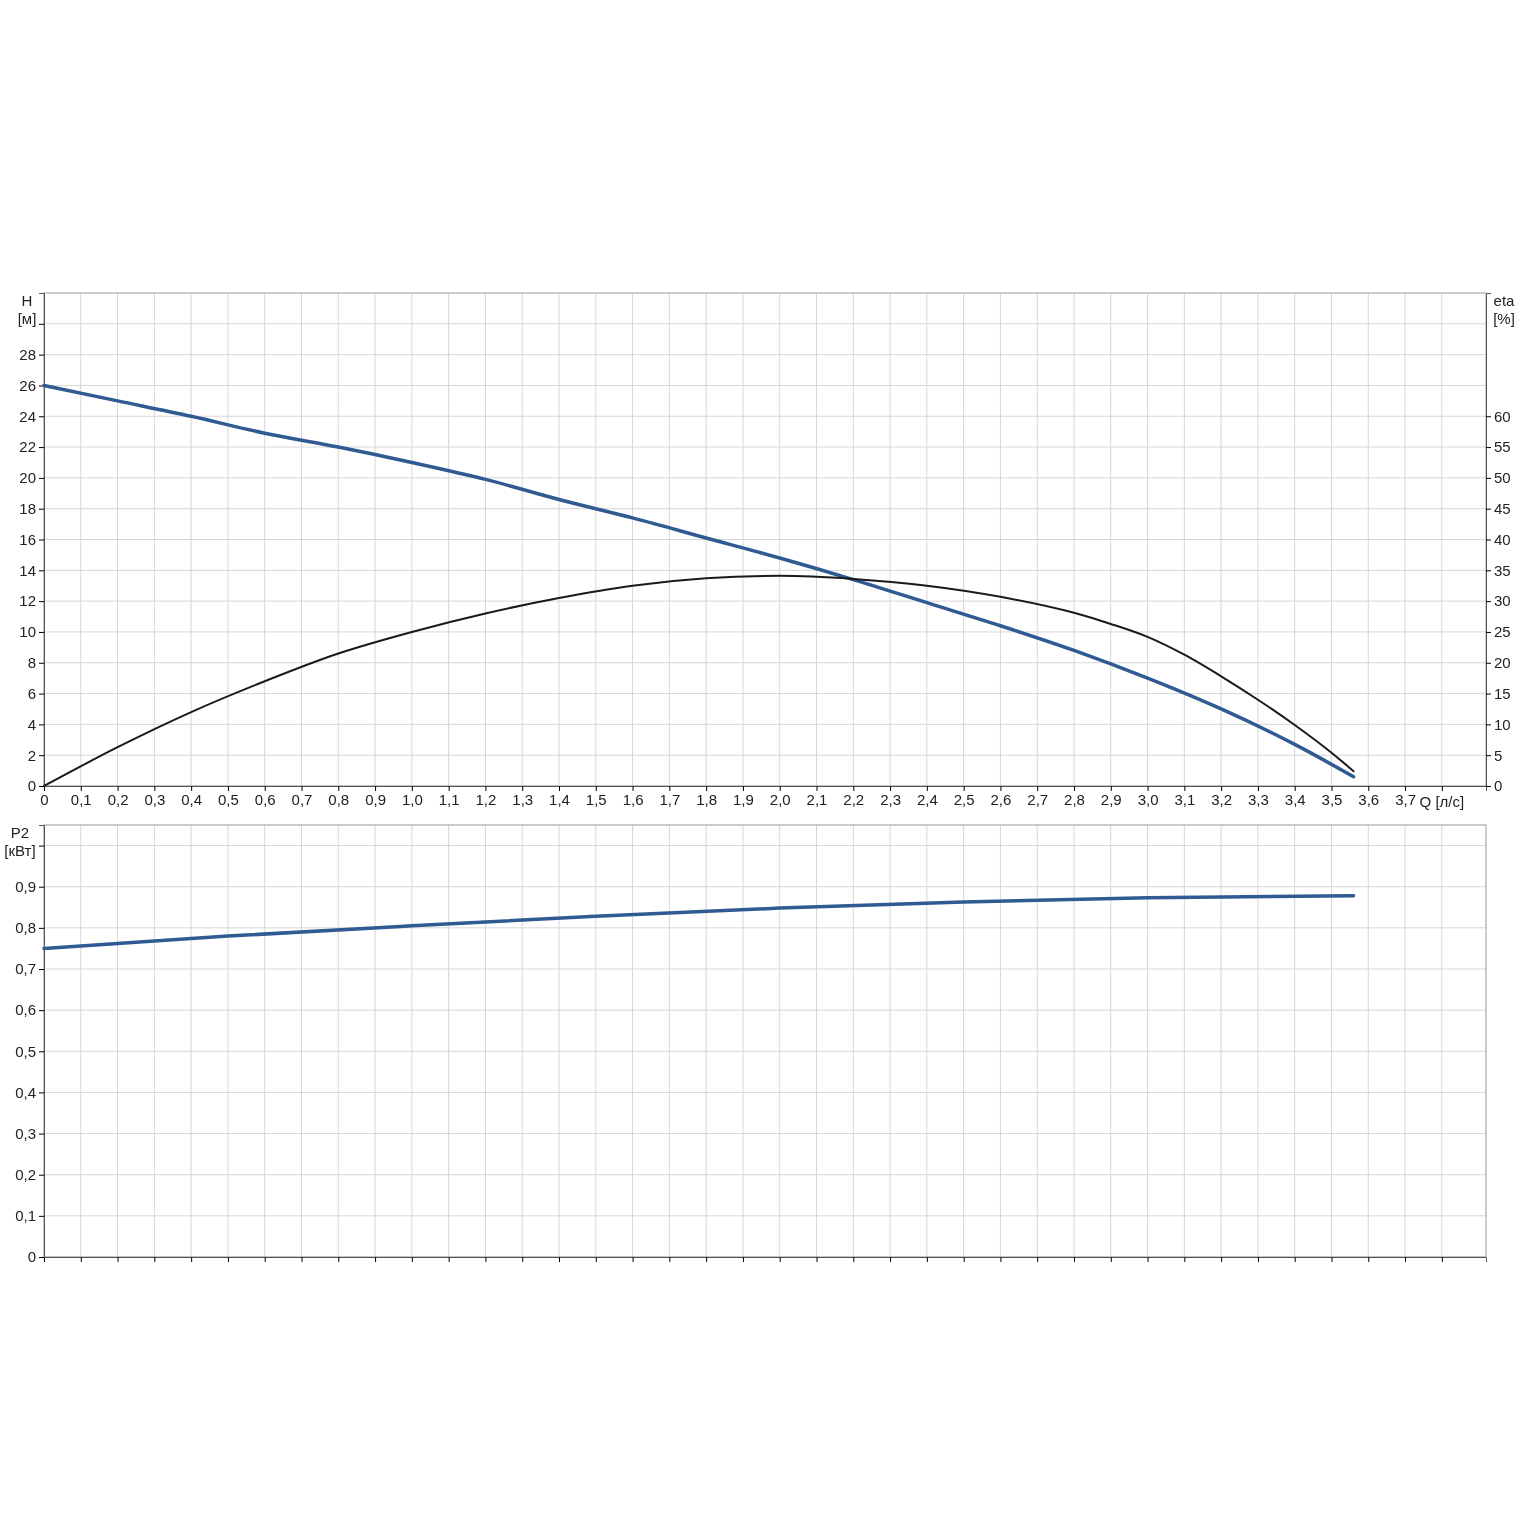 This screenshot has width=1516, height=1516. Describe the element at coordinates (927, 799) in the screenshot. I see `x-tick-label: 2,4` at that location.